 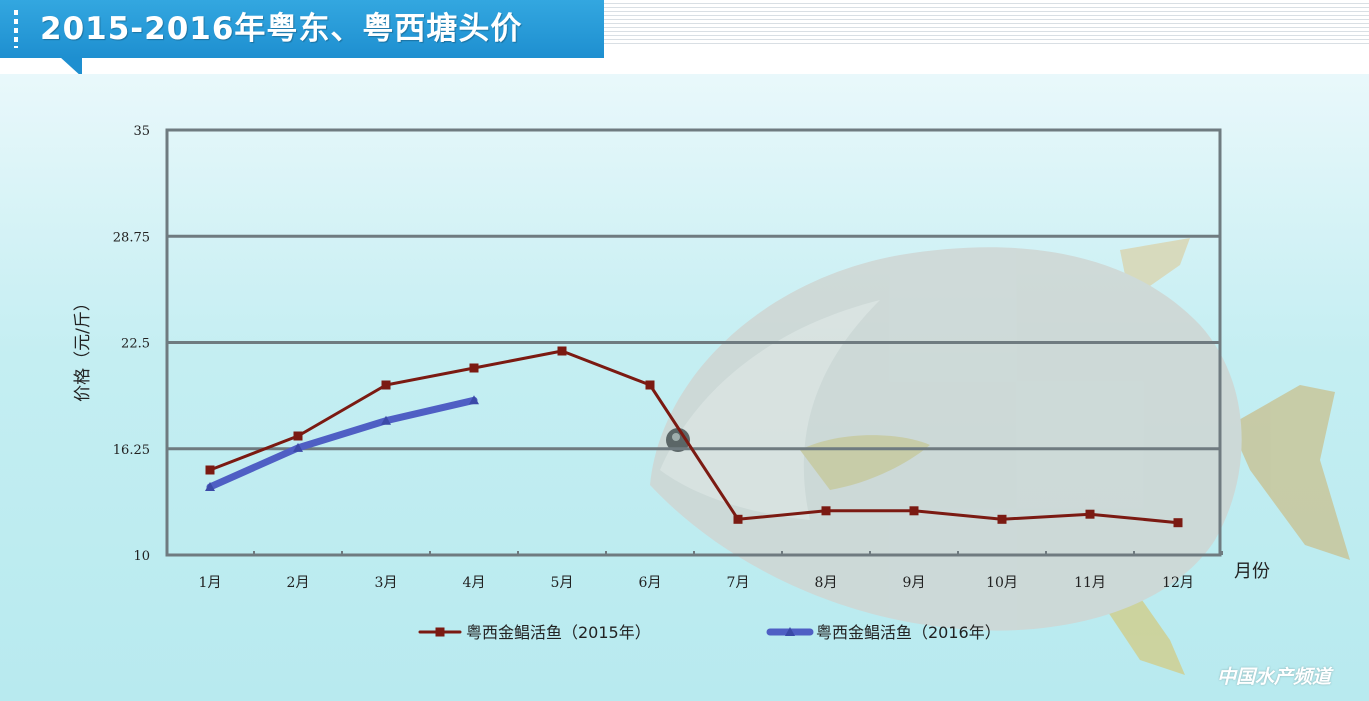 I want to click on banner-tail, so click(x=71, y=67).